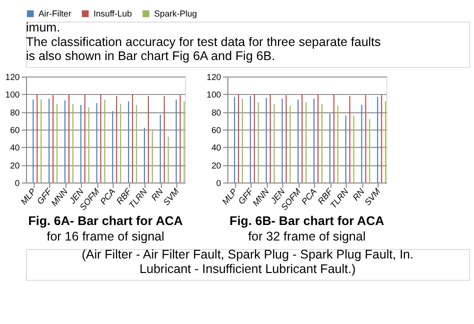 The width and height of the screenshot is (474, 324). What do you see at coordinates (112, 13) in the screenshot?
I see `legend-label: Insuff-Lub` at bounding box center [112, 13].